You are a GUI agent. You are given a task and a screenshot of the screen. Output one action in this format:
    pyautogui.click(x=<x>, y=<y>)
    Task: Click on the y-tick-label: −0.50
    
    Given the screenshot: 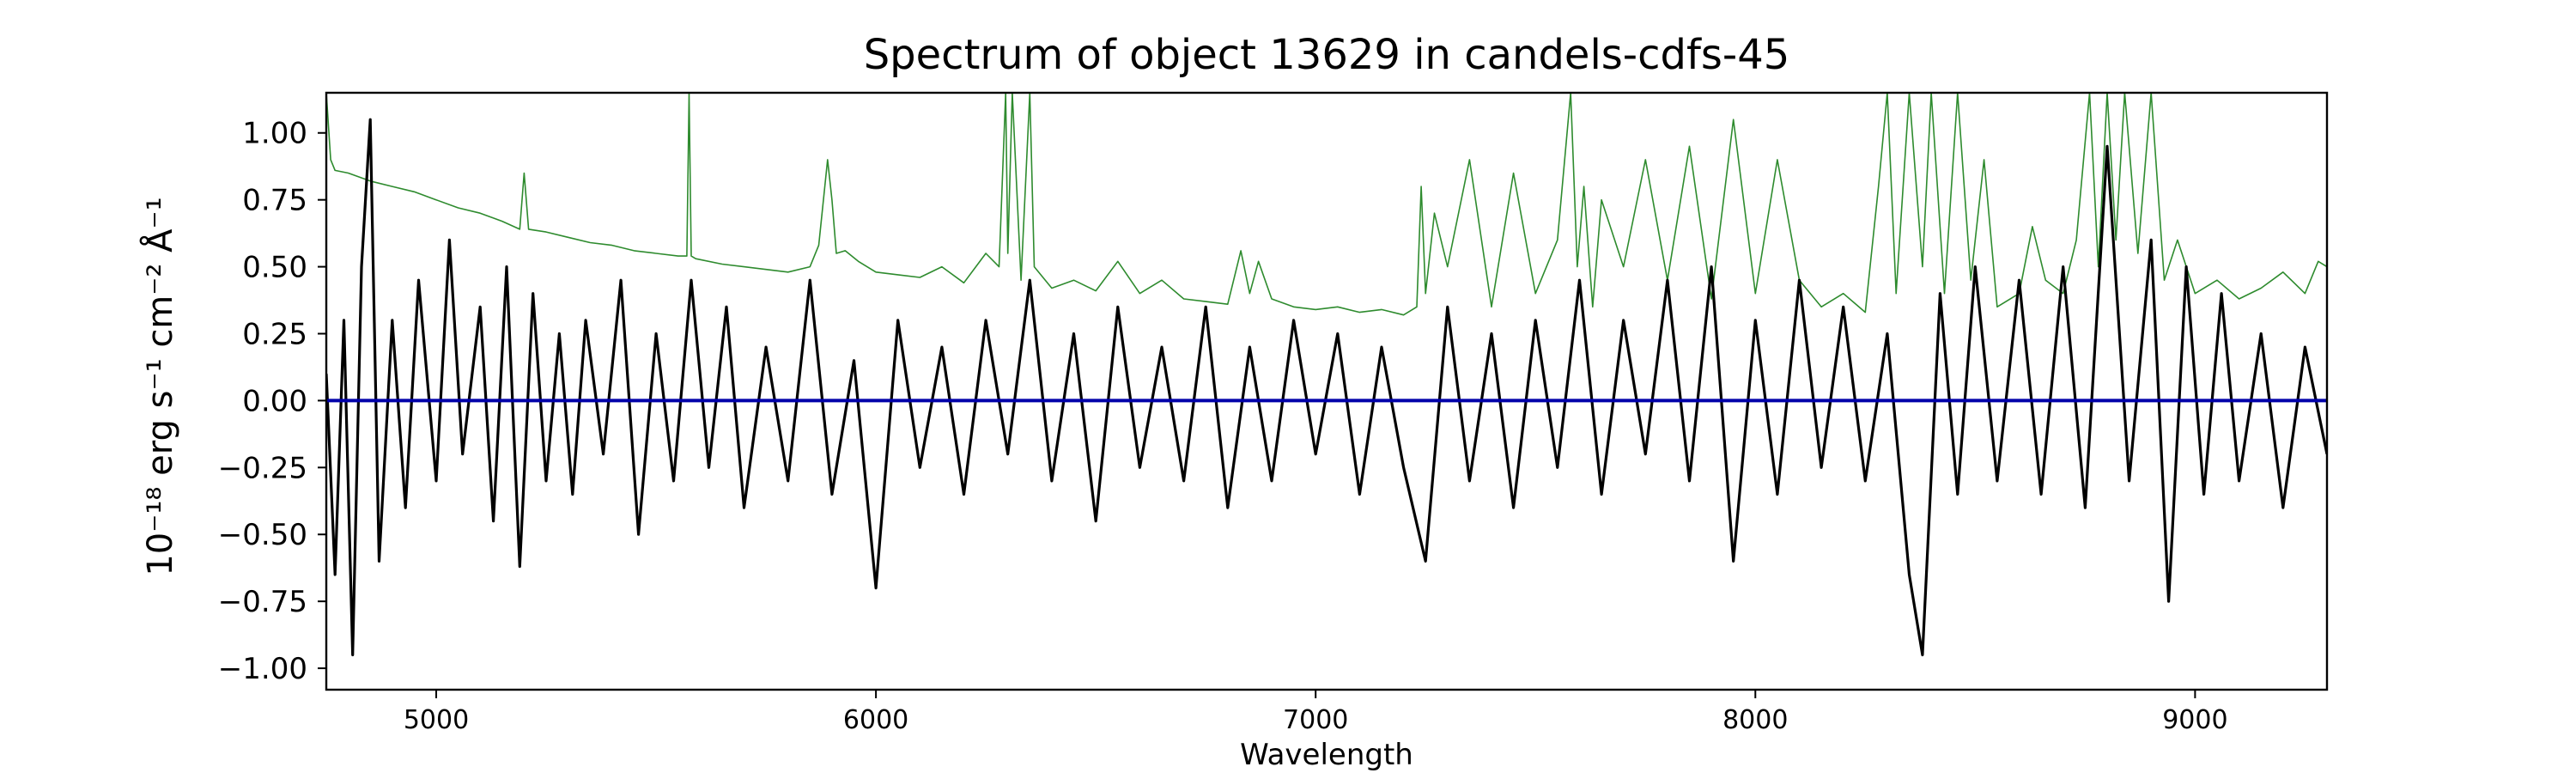 What is the action you would take?
    pyautogui.click(x=262, y=535)
    